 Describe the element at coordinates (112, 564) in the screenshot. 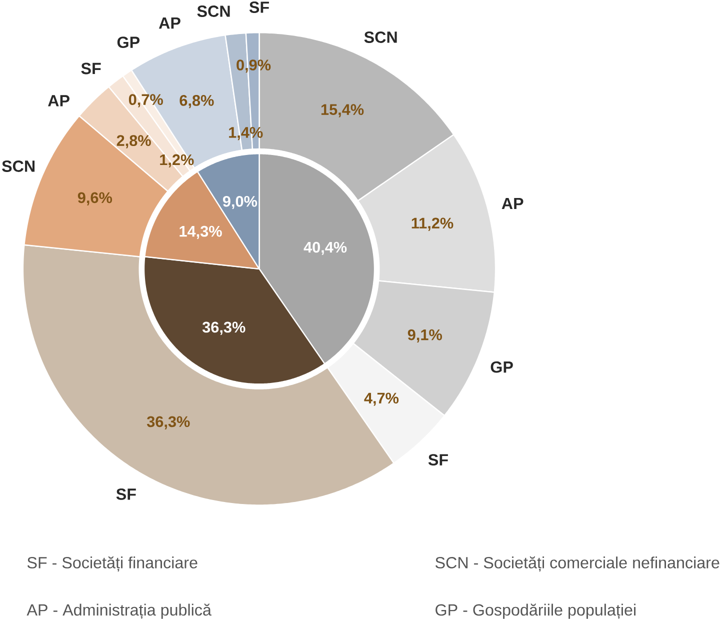

I see `text: SF - Societăți financiare` at that location.